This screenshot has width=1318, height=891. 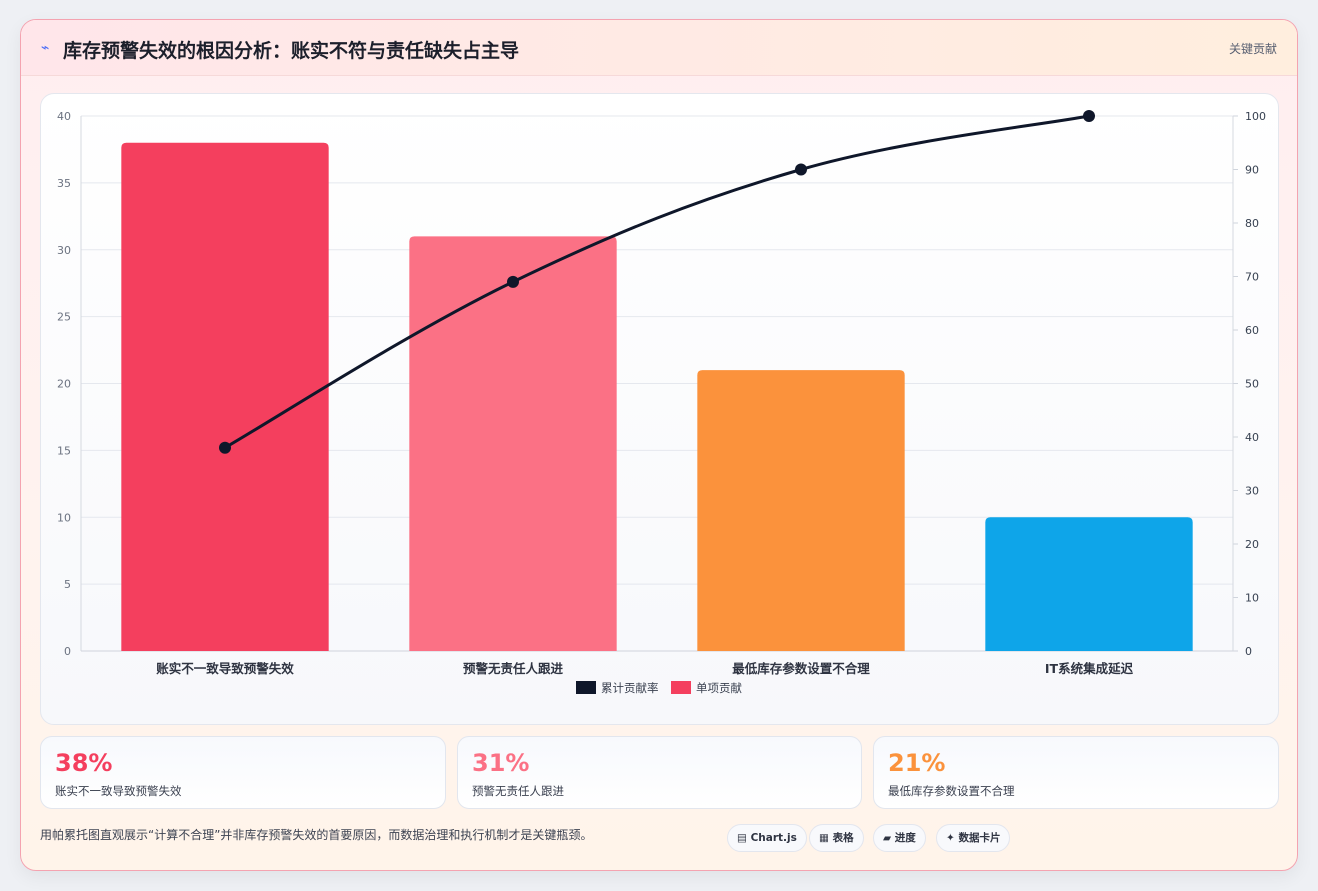 I want to click on y-right-tick-label: 0, so click(x=1248, y=651).